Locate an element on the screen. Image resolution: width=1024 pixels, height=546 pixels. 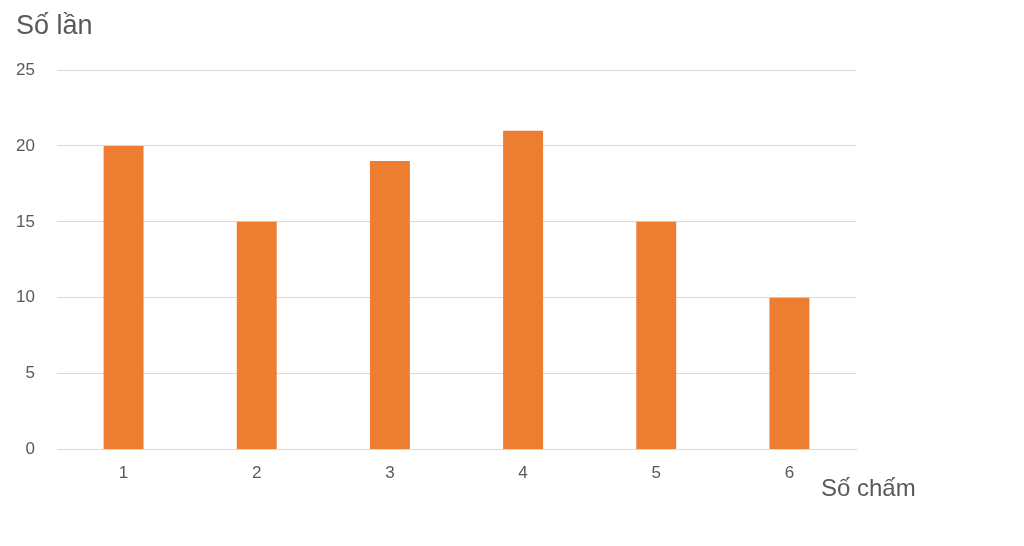
x-tick-label: 1 is located at coordinates (123, 473).